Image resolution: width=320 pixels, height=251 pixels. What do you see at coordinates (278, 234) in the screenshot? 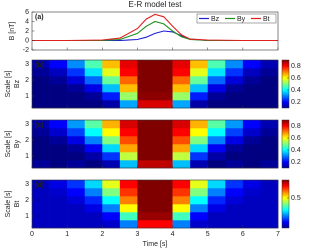
I see `x-tick-label: 7` at bounding box center [278, 234].